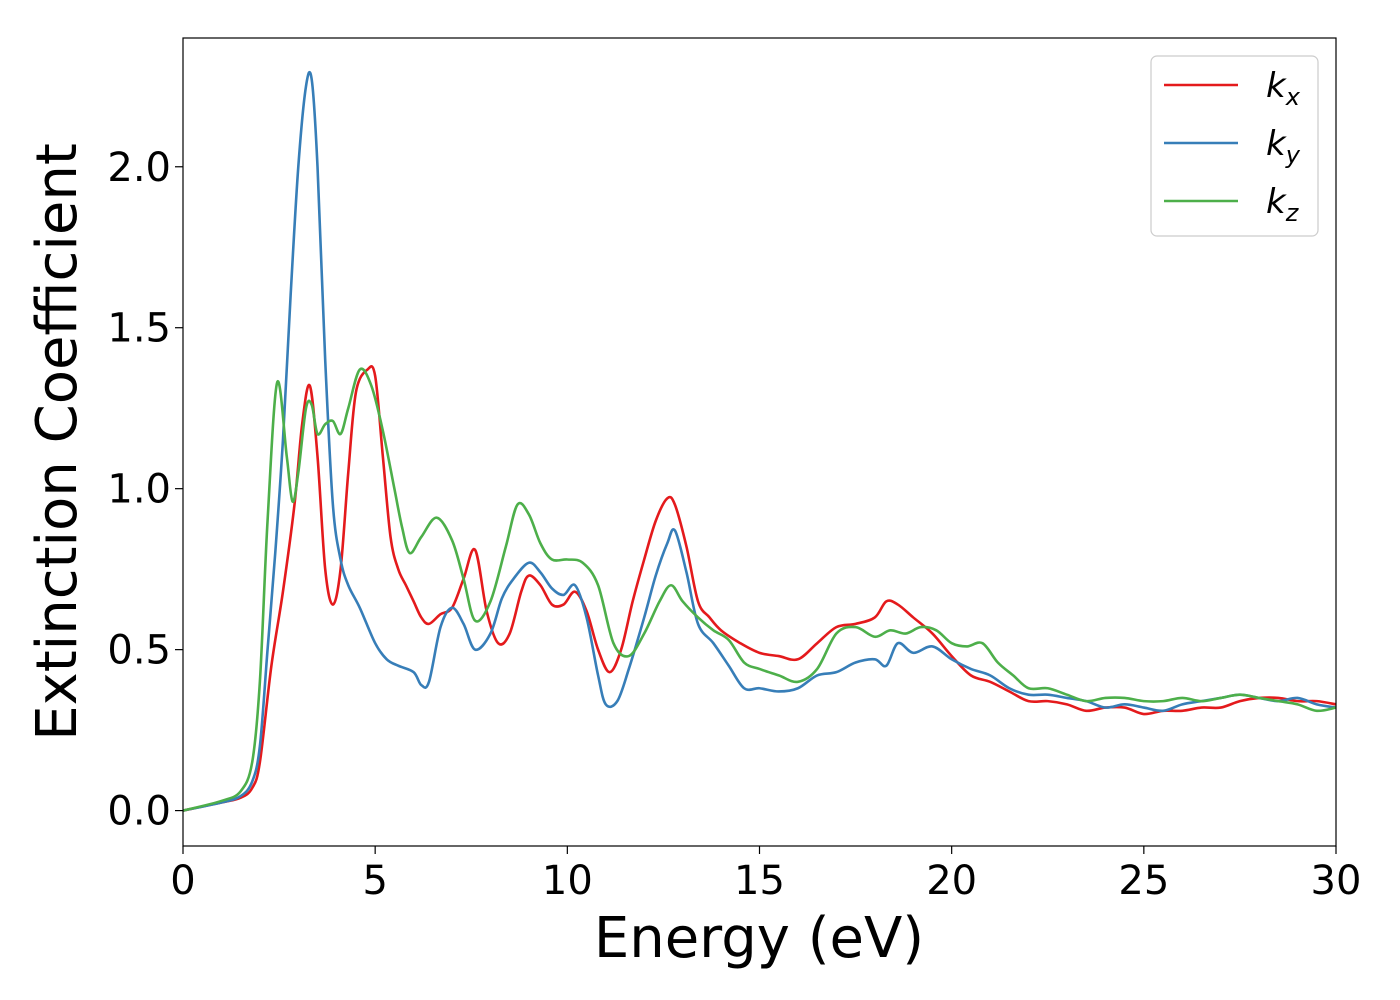 The height and width of the screenshot is (1000, 1400). What do you see at coordinates (951, 881) in the screenshot?
I see `x-tick-label: 20` at bounding box center [951, 881].